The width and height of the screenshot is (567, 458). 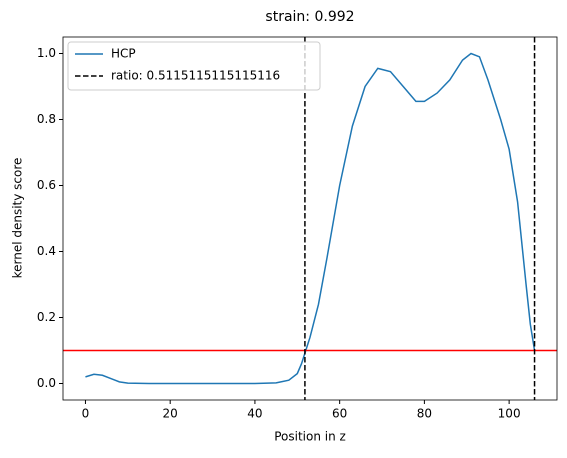 I want to click on legend-label: HCP, so click(x=123, y=54).